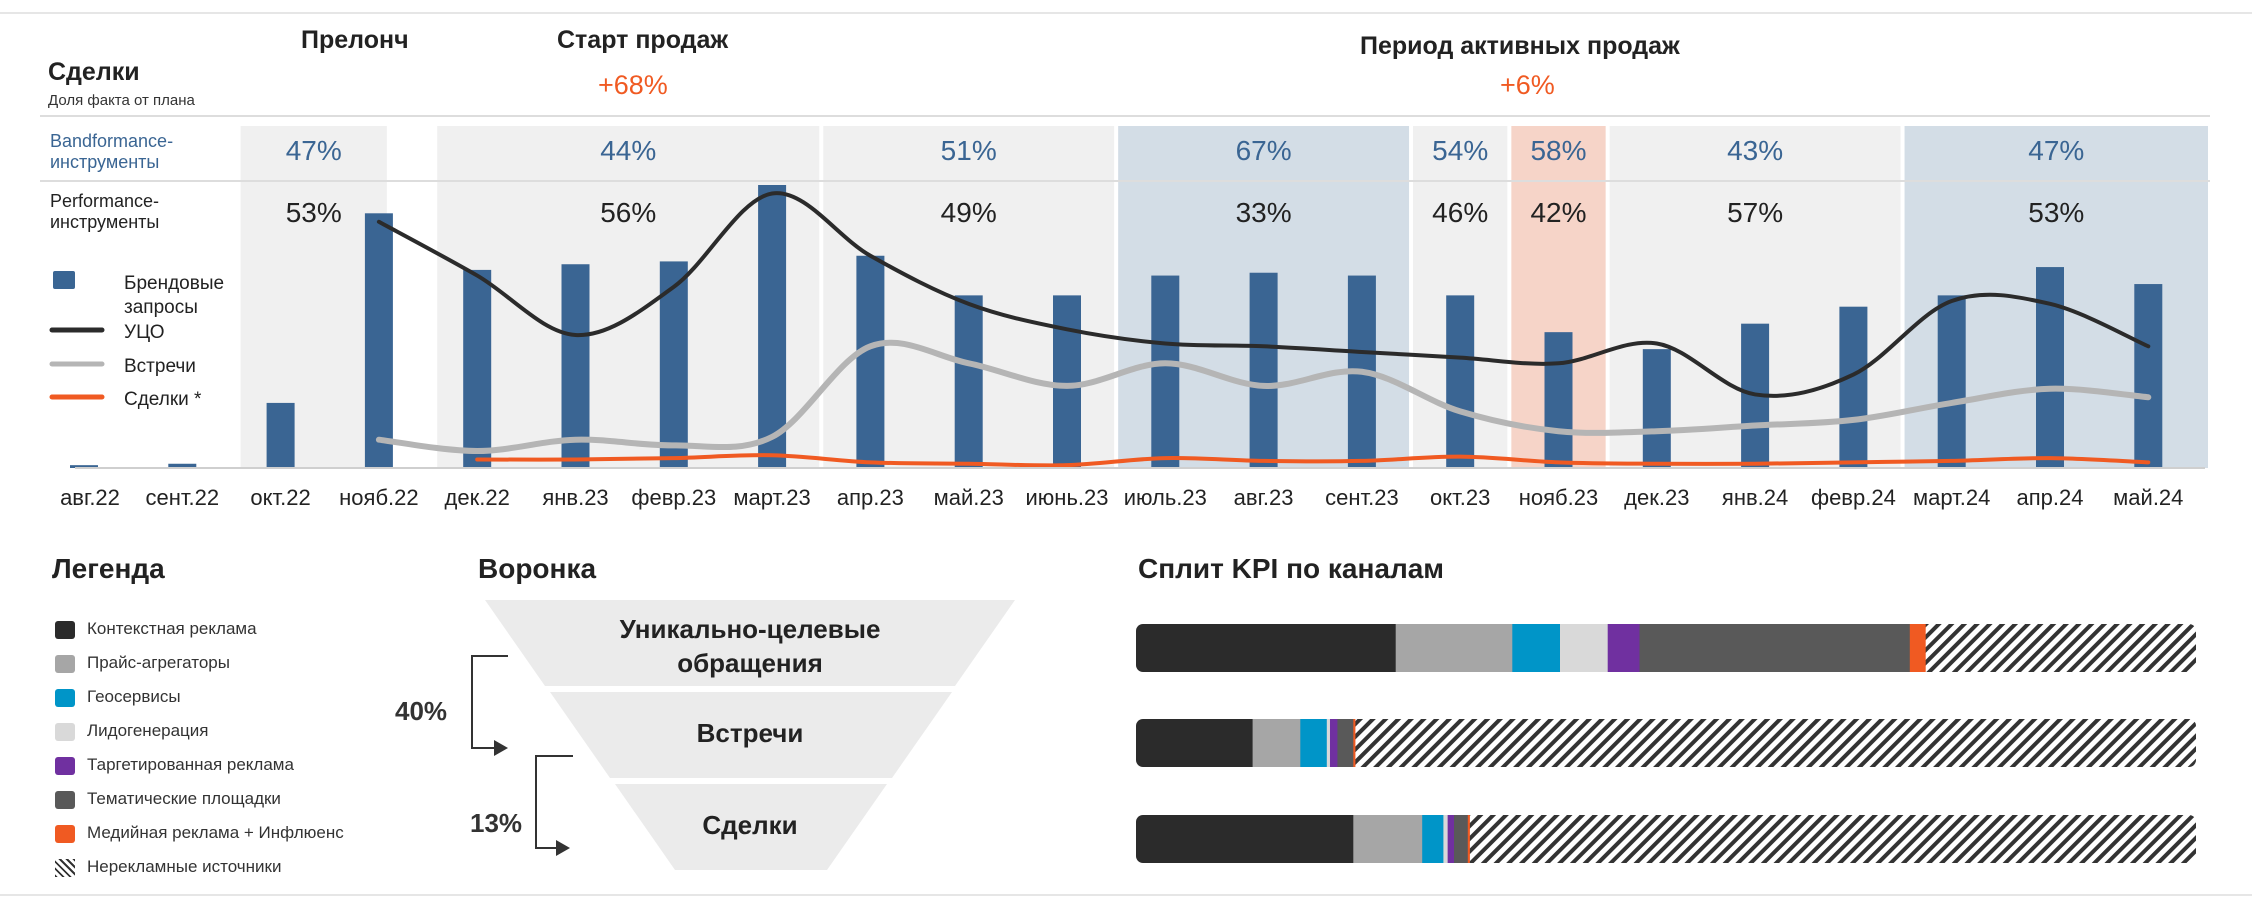  What do you see at coordinates (104, 212) in the screenshot?
I see `performance-label: Performance- инструменты` at bounding box center [104, 212].